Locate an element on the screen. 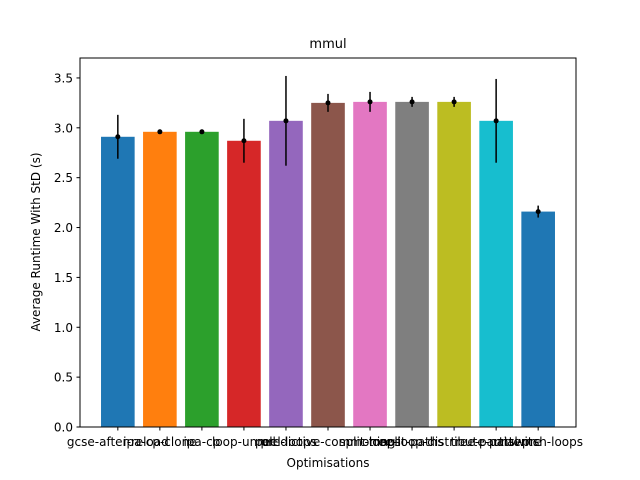 Image resolution: width=640 pixels, height=480 pixels. y-tick-label: 2.5 is located at coordinates (63, 178).